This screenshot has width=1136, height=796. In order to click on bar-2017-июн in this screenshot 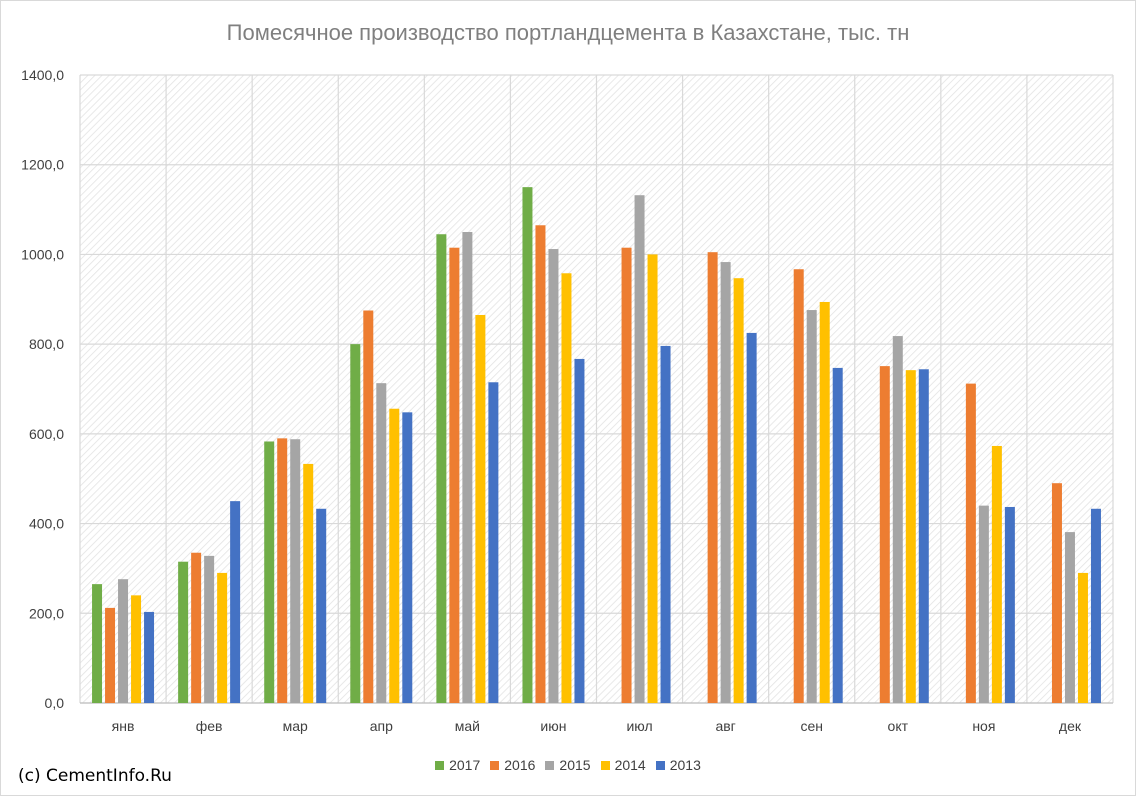, I will do `click(527, 445)`.